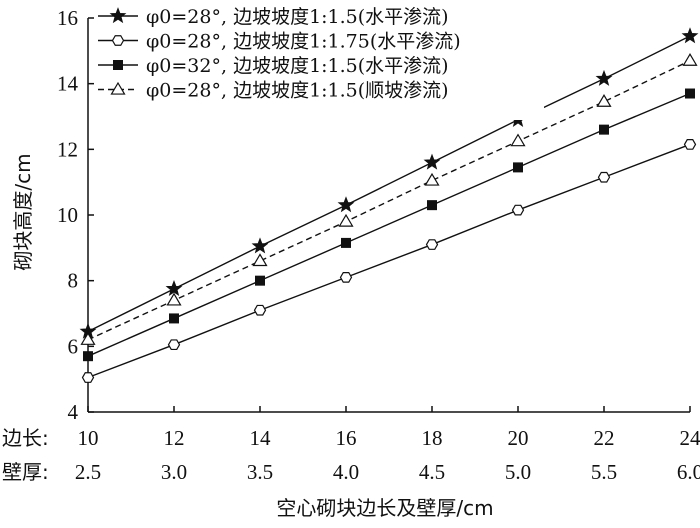 Image resolution: width=700 pixels, height=528 pixels. Describe the element at coordinates (67, 18) in the screenshot. I see `y-tick-label: 16` at that location.